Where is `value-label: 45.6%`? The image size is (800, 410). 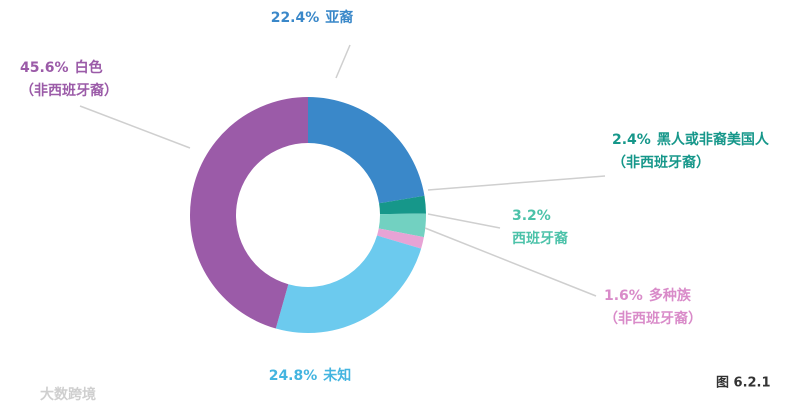 value-label: 45.6% is located at coordinates (44, 68).